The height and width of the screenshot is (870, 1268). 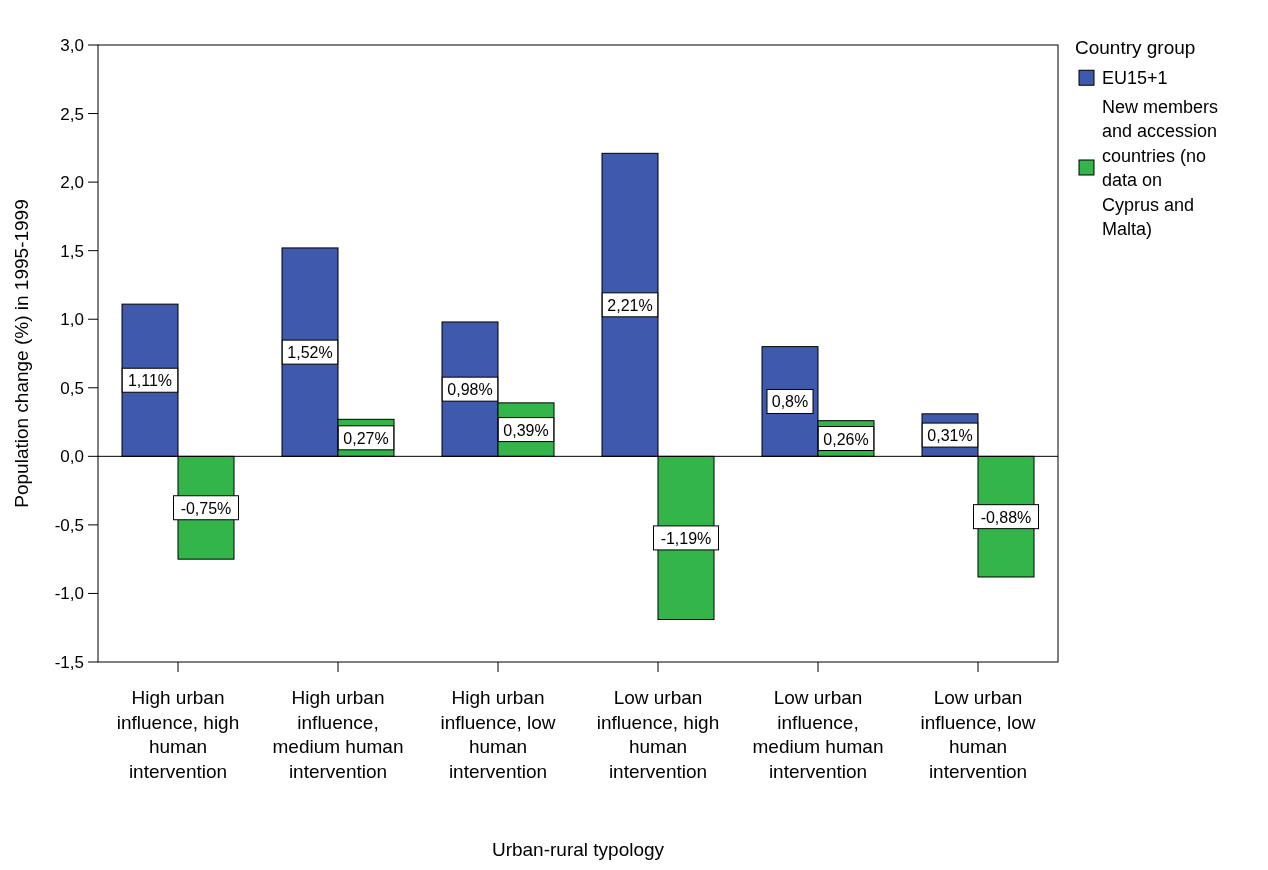 I want to click on y-tick-label: 3,0, so click(x=72, y=45).